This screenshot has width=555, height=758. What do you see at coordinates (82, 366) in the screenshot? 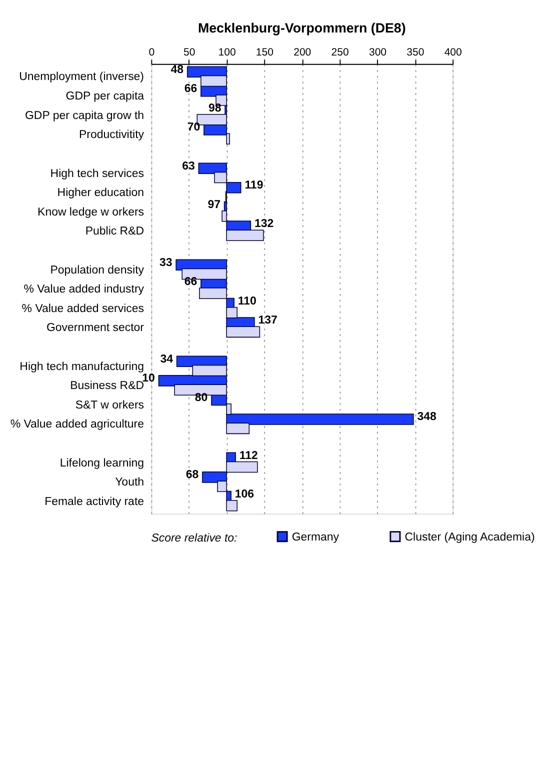
I see `y-tick-label: High tech manufacturing` at bounding box center [82, 366].